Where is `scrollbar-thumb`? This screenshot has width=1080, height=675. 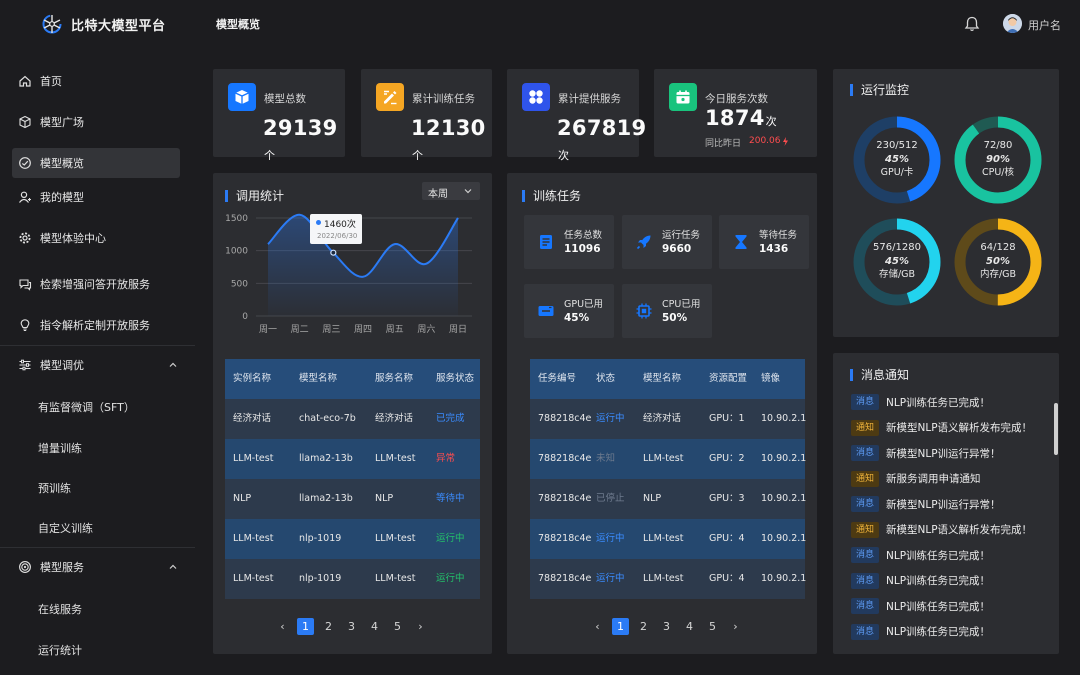
scrollbar-thumb is located at coordinates (1056, 429).